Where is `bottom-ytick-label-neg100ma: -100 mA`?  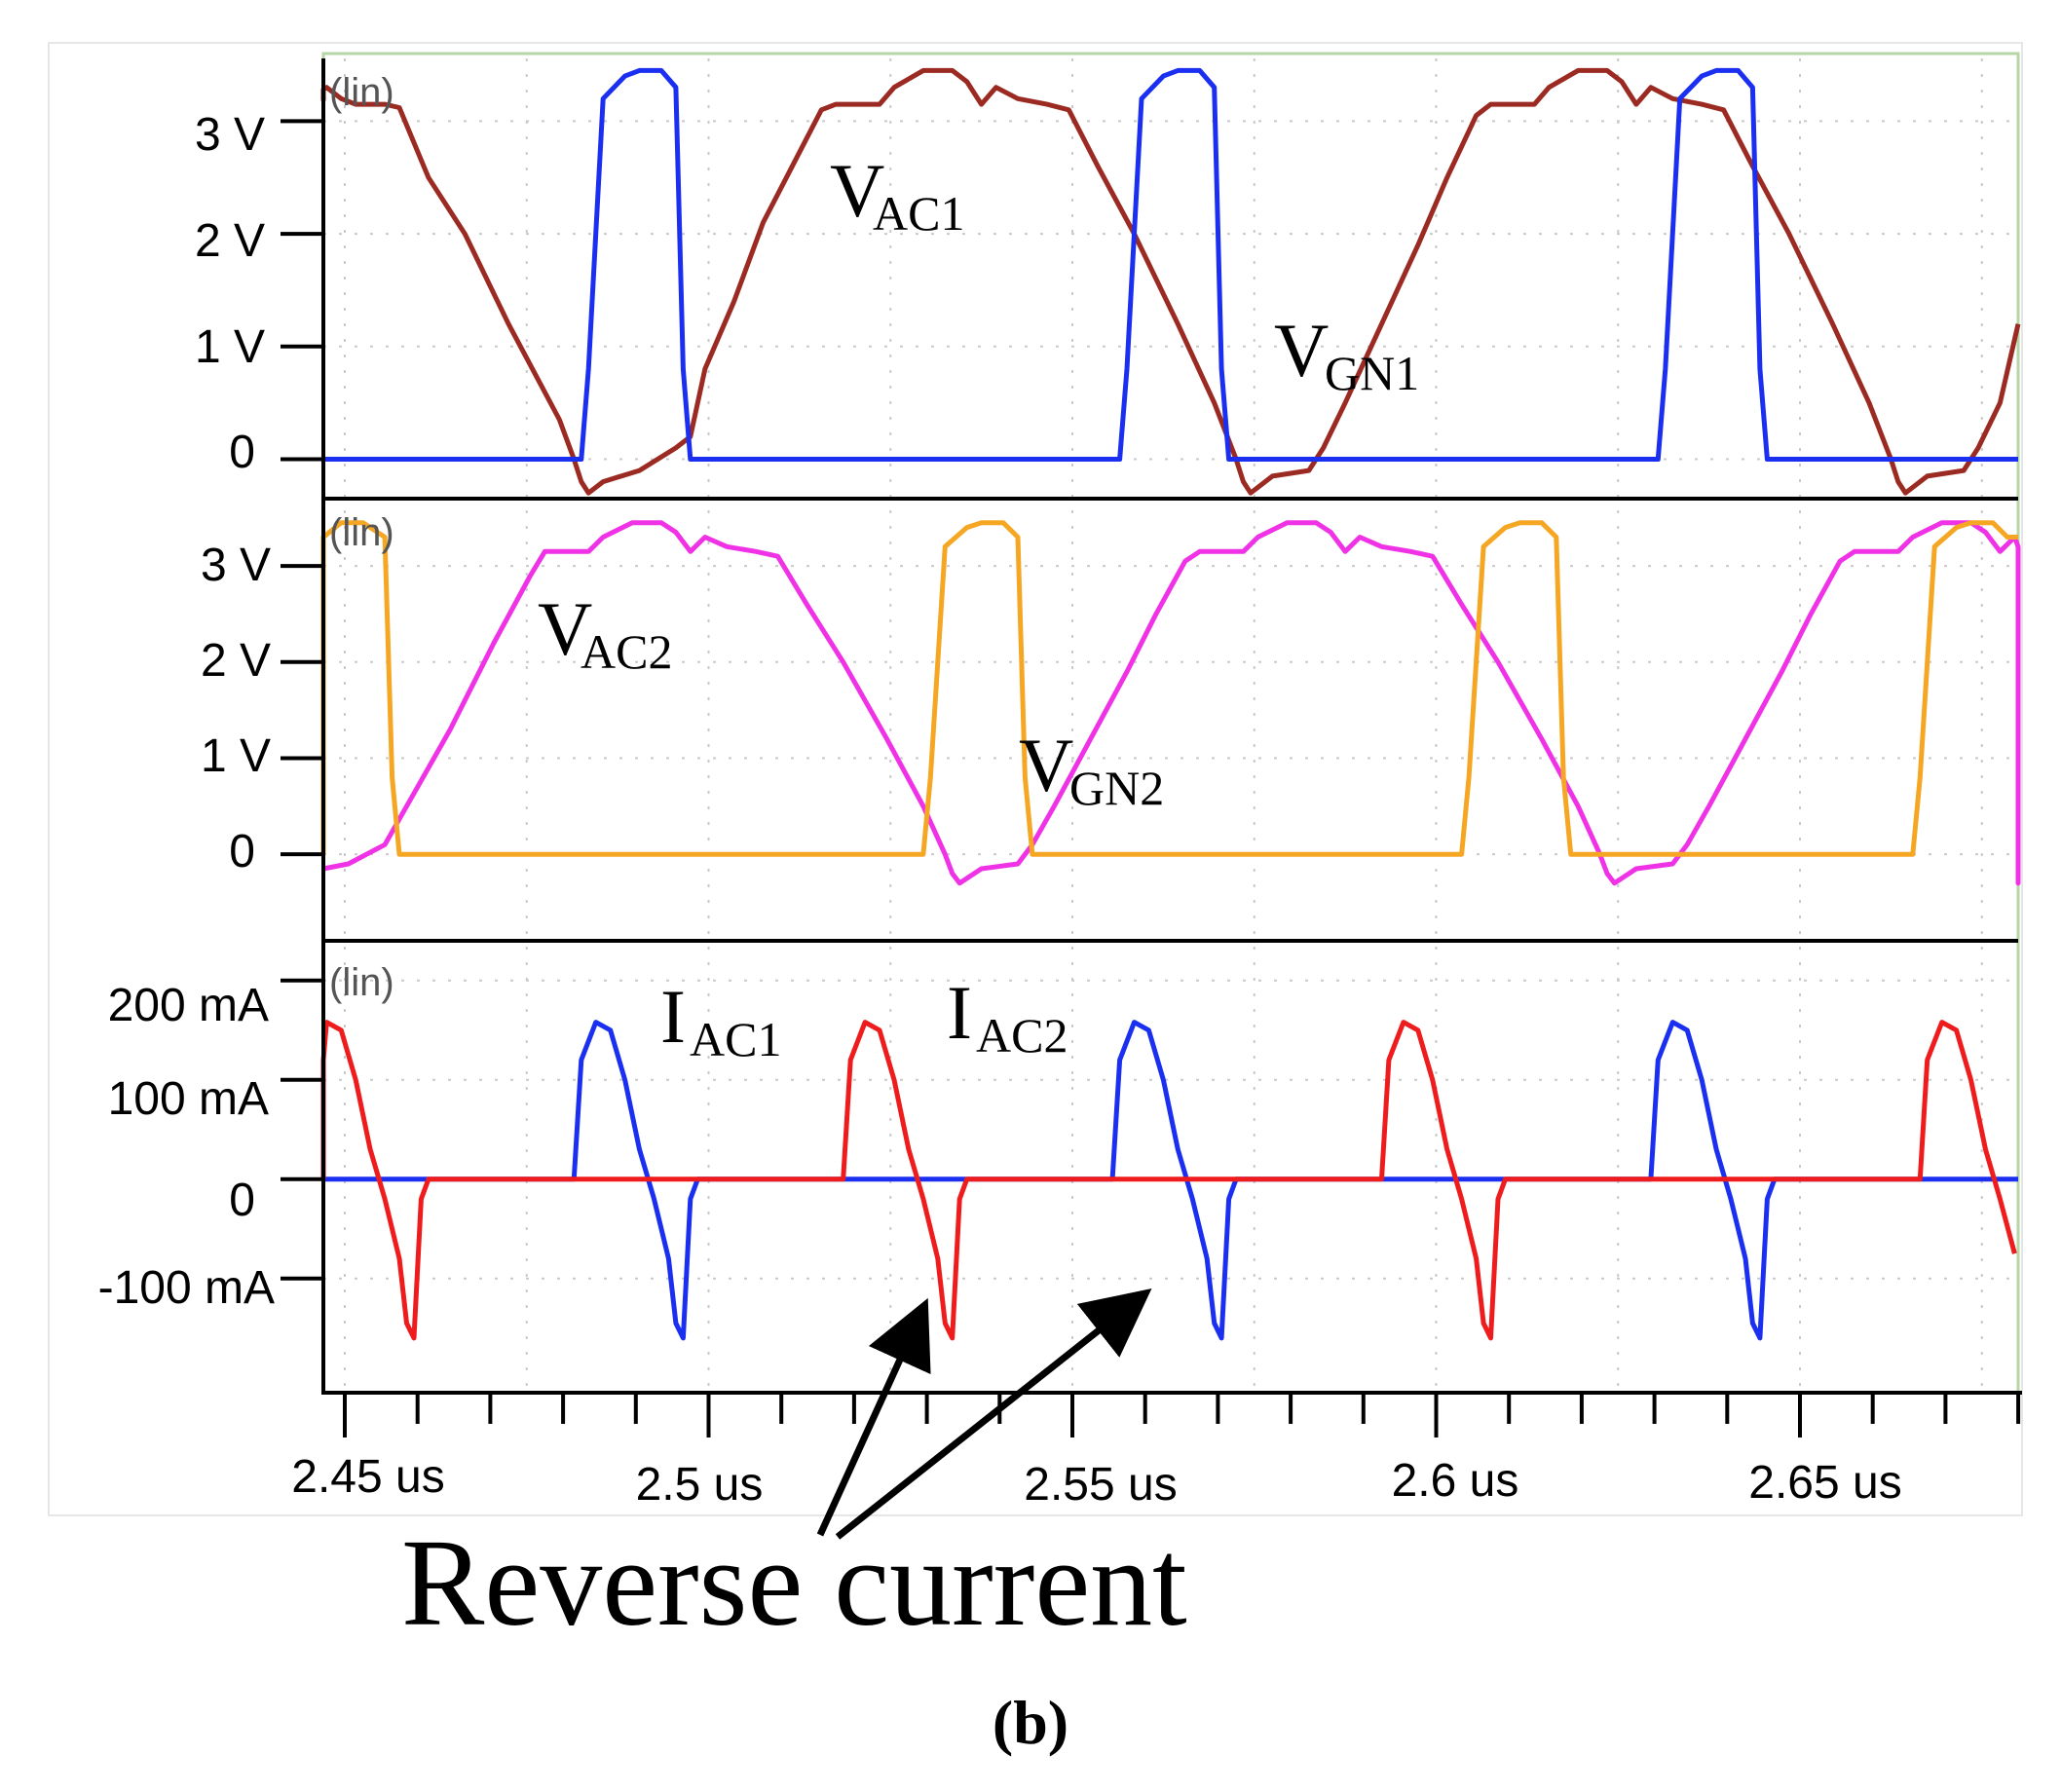
bottom-ytick-label-neg100ma: -100 mA is located at coordinates (186, 1288).